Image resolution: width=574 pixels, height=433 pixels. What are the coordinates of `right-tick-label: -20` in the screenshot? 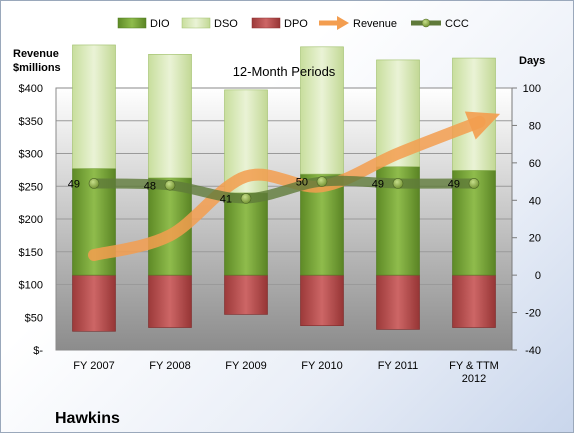 It's located at (533, 314).